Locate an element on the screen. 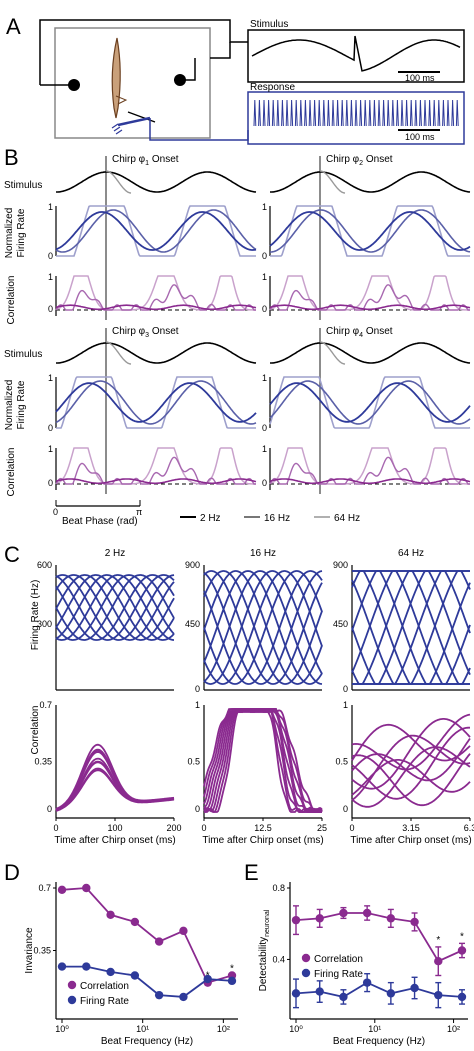 The width and height of the screenshot is (474, 1051). c-xtick: 200 is located at coordinates (173, 828).